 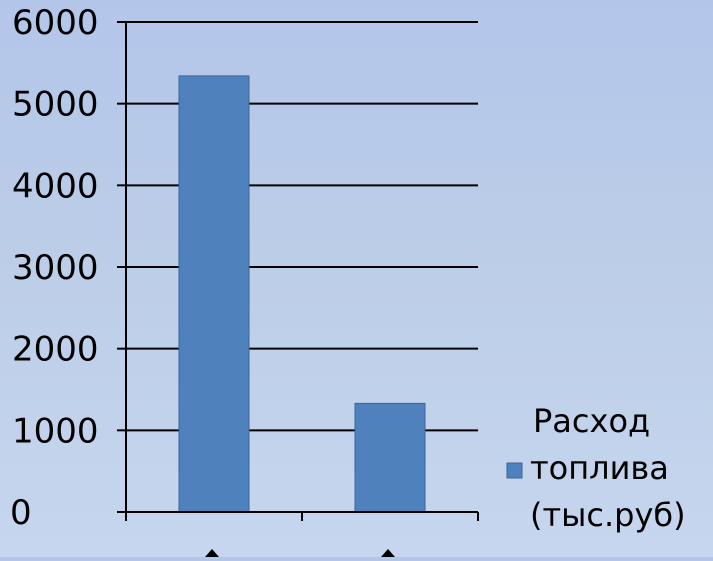 What do you see at coordinates (55, 105) in the screenshot?
I see `y-tick-label: 5000` at bounding box center [55, 105].